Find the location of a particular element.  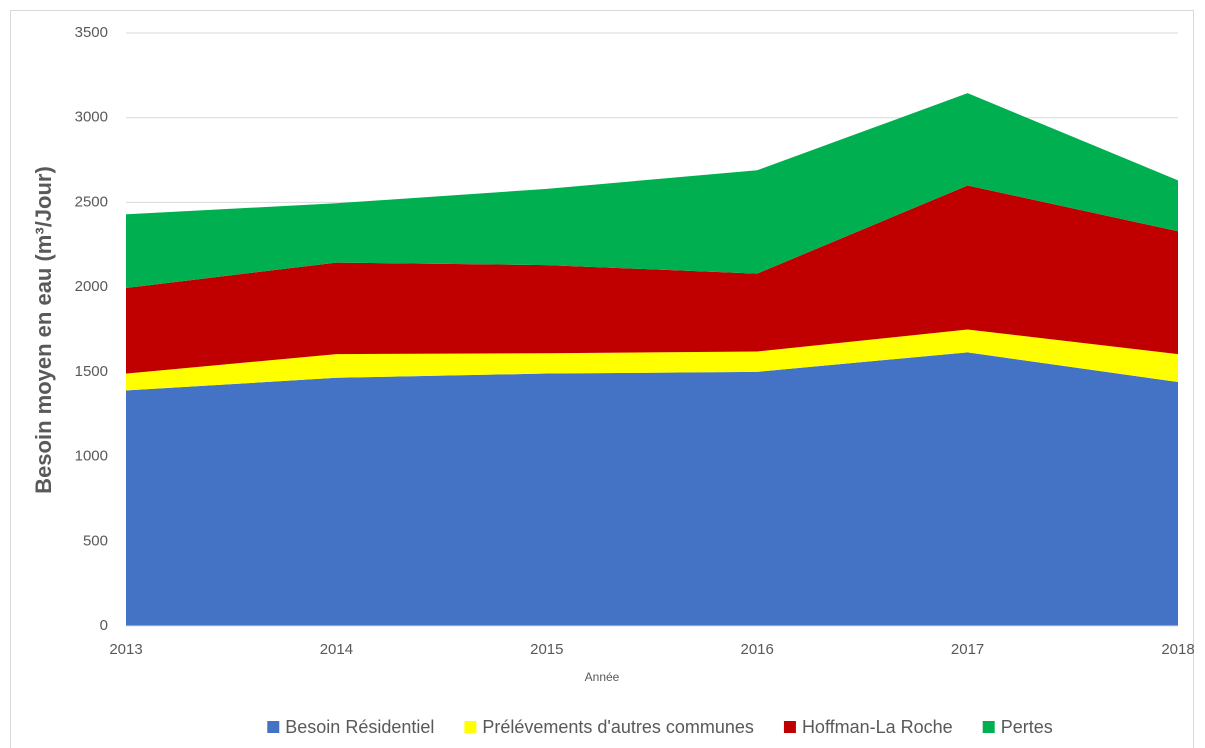

x-tick-label: 2014 is located at coordinates (336, 649).